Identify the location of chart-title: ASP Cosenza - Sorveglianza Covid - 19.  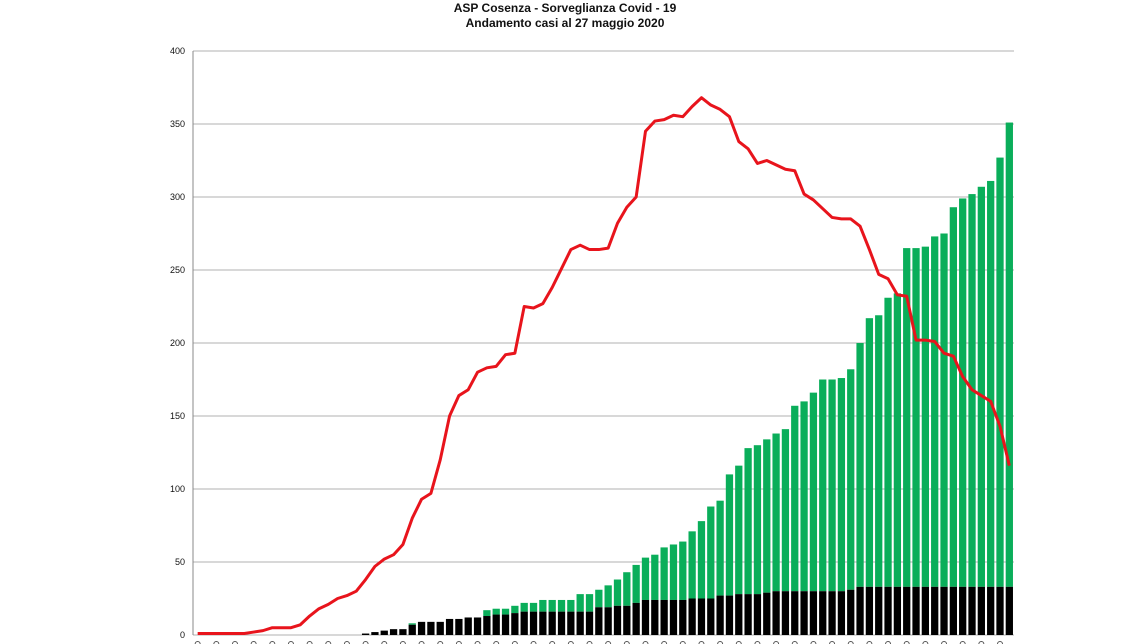
(565, 8).